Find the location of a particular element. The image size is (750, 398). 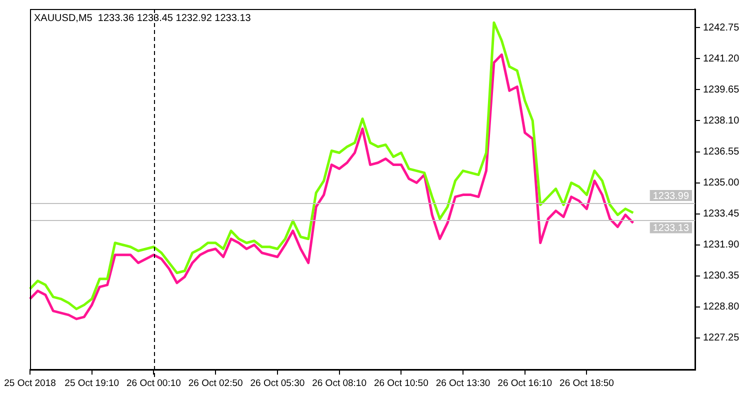

x-tick-label: 26 Oct 00:10 is located at coordinates (153, 383).